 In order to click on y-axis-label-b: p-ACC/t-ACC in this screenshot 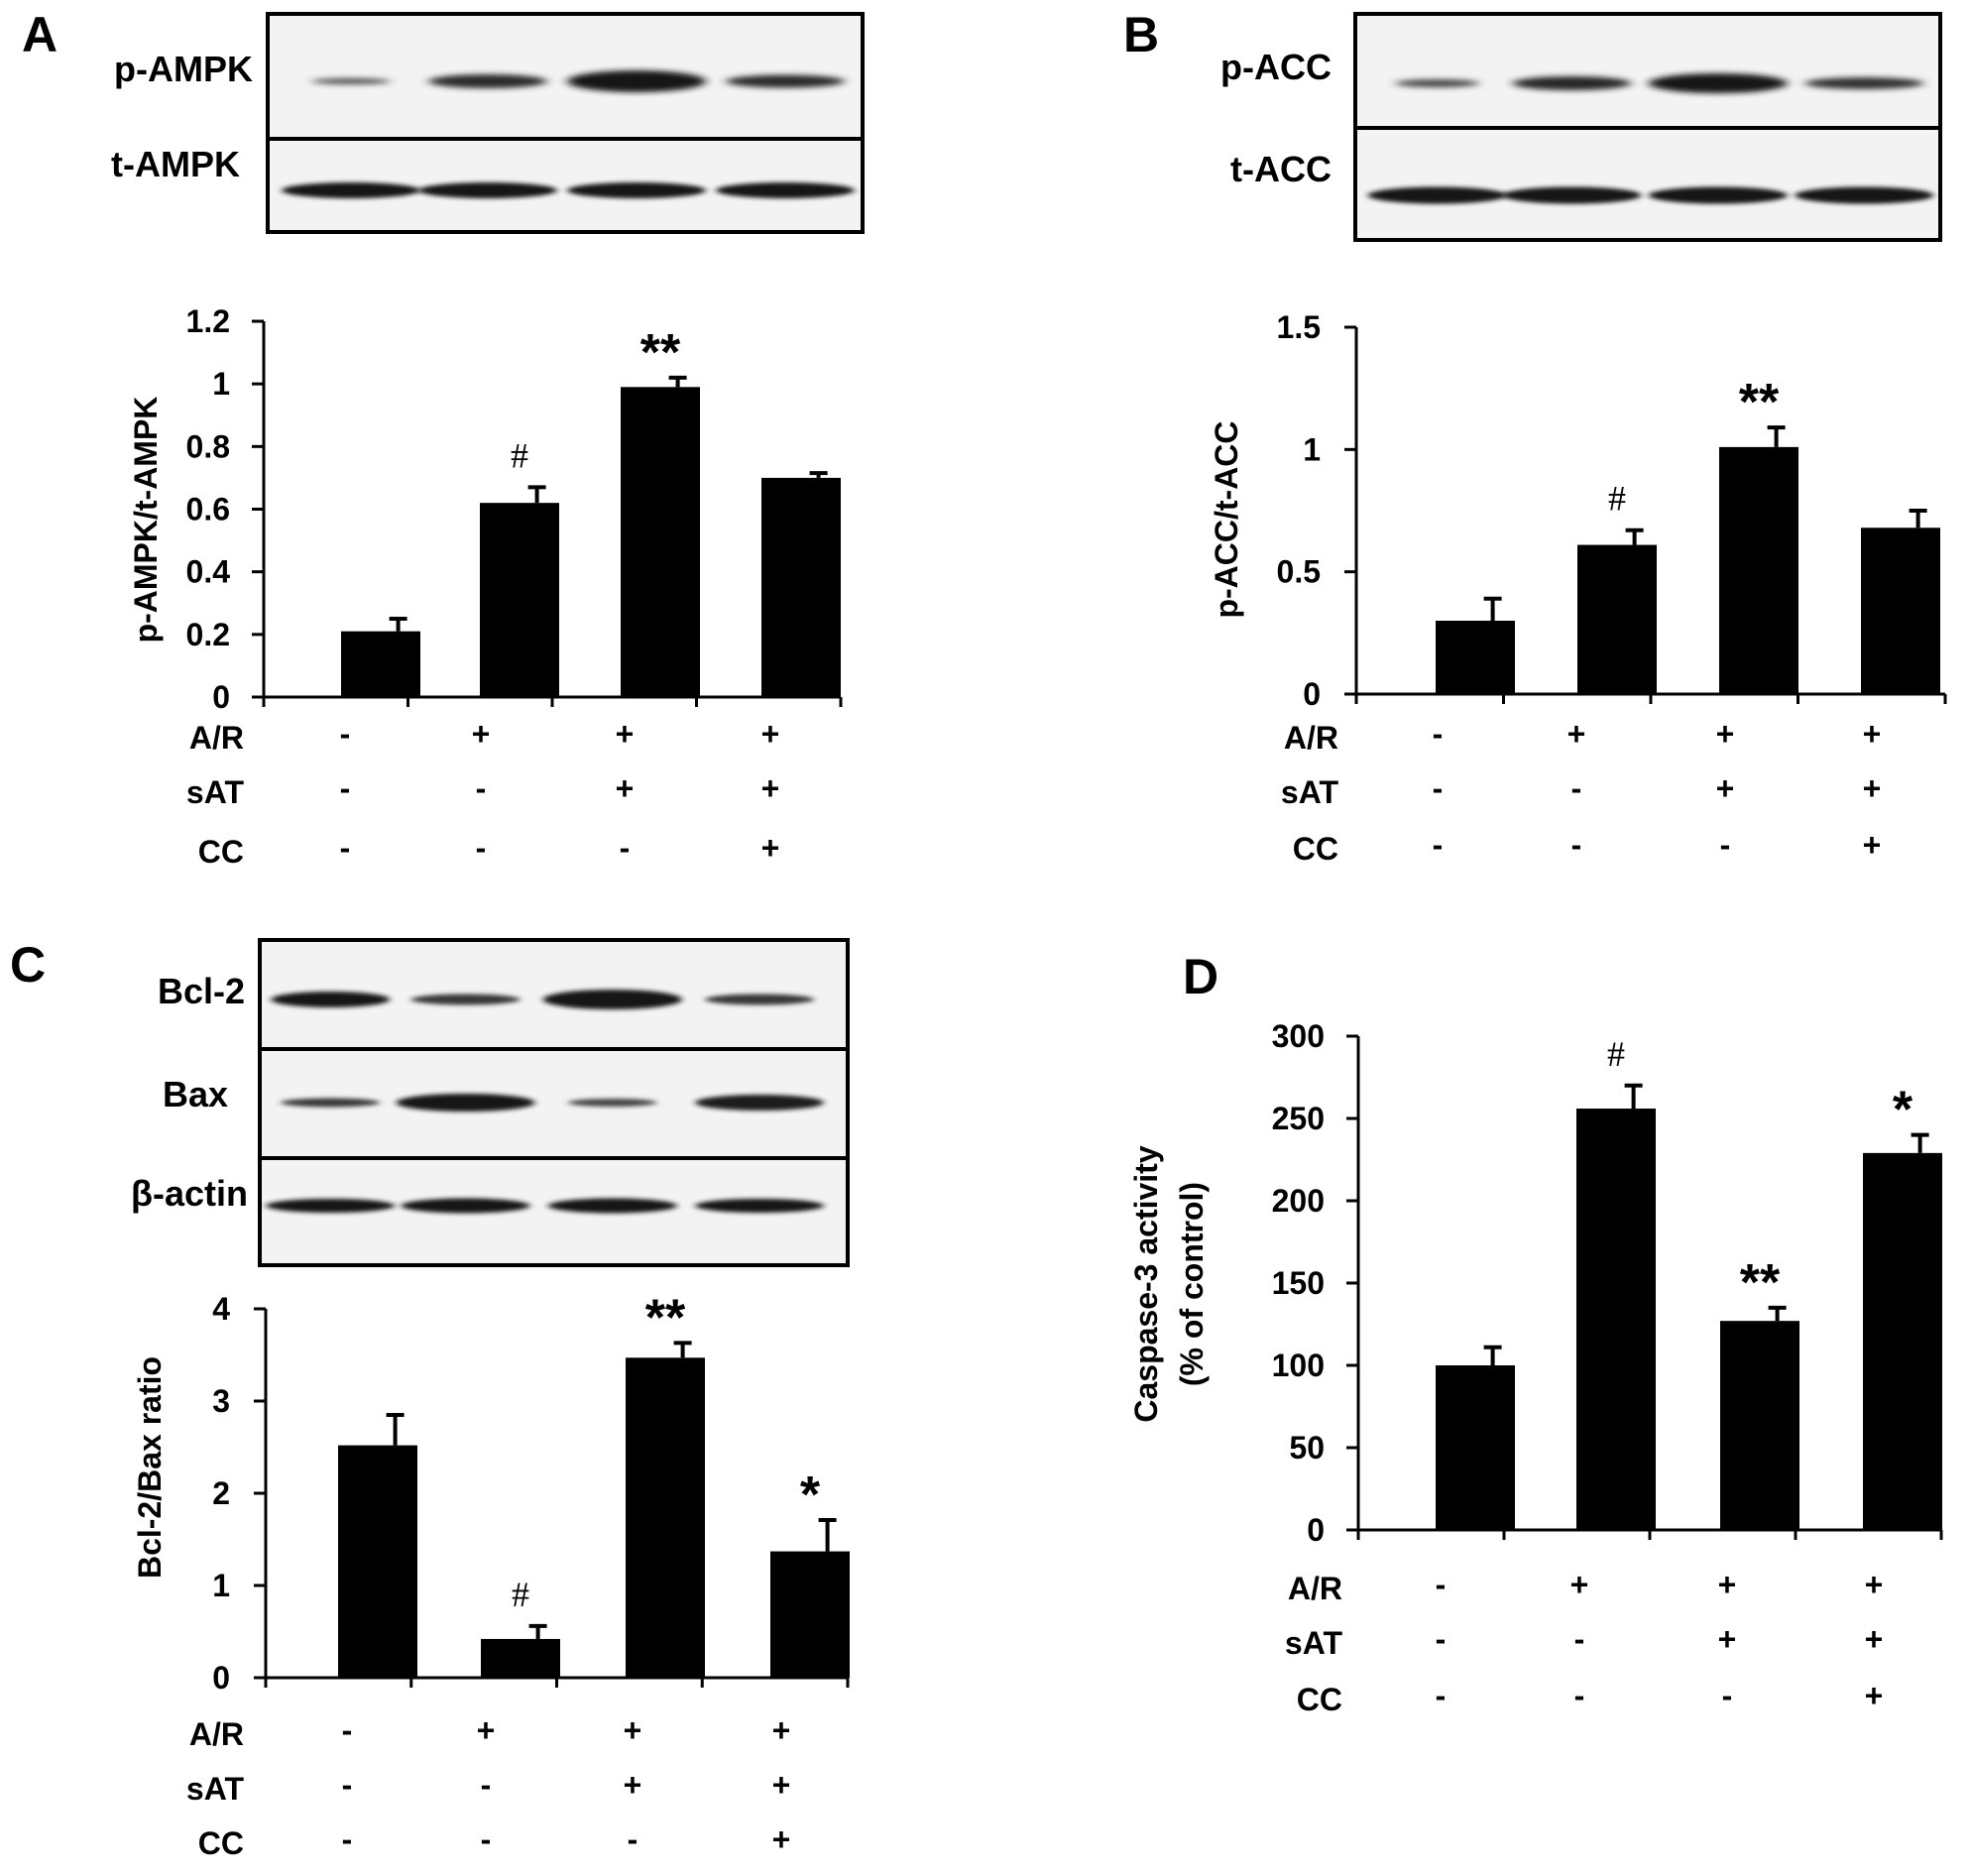, I will do `click(1226, 519)`.